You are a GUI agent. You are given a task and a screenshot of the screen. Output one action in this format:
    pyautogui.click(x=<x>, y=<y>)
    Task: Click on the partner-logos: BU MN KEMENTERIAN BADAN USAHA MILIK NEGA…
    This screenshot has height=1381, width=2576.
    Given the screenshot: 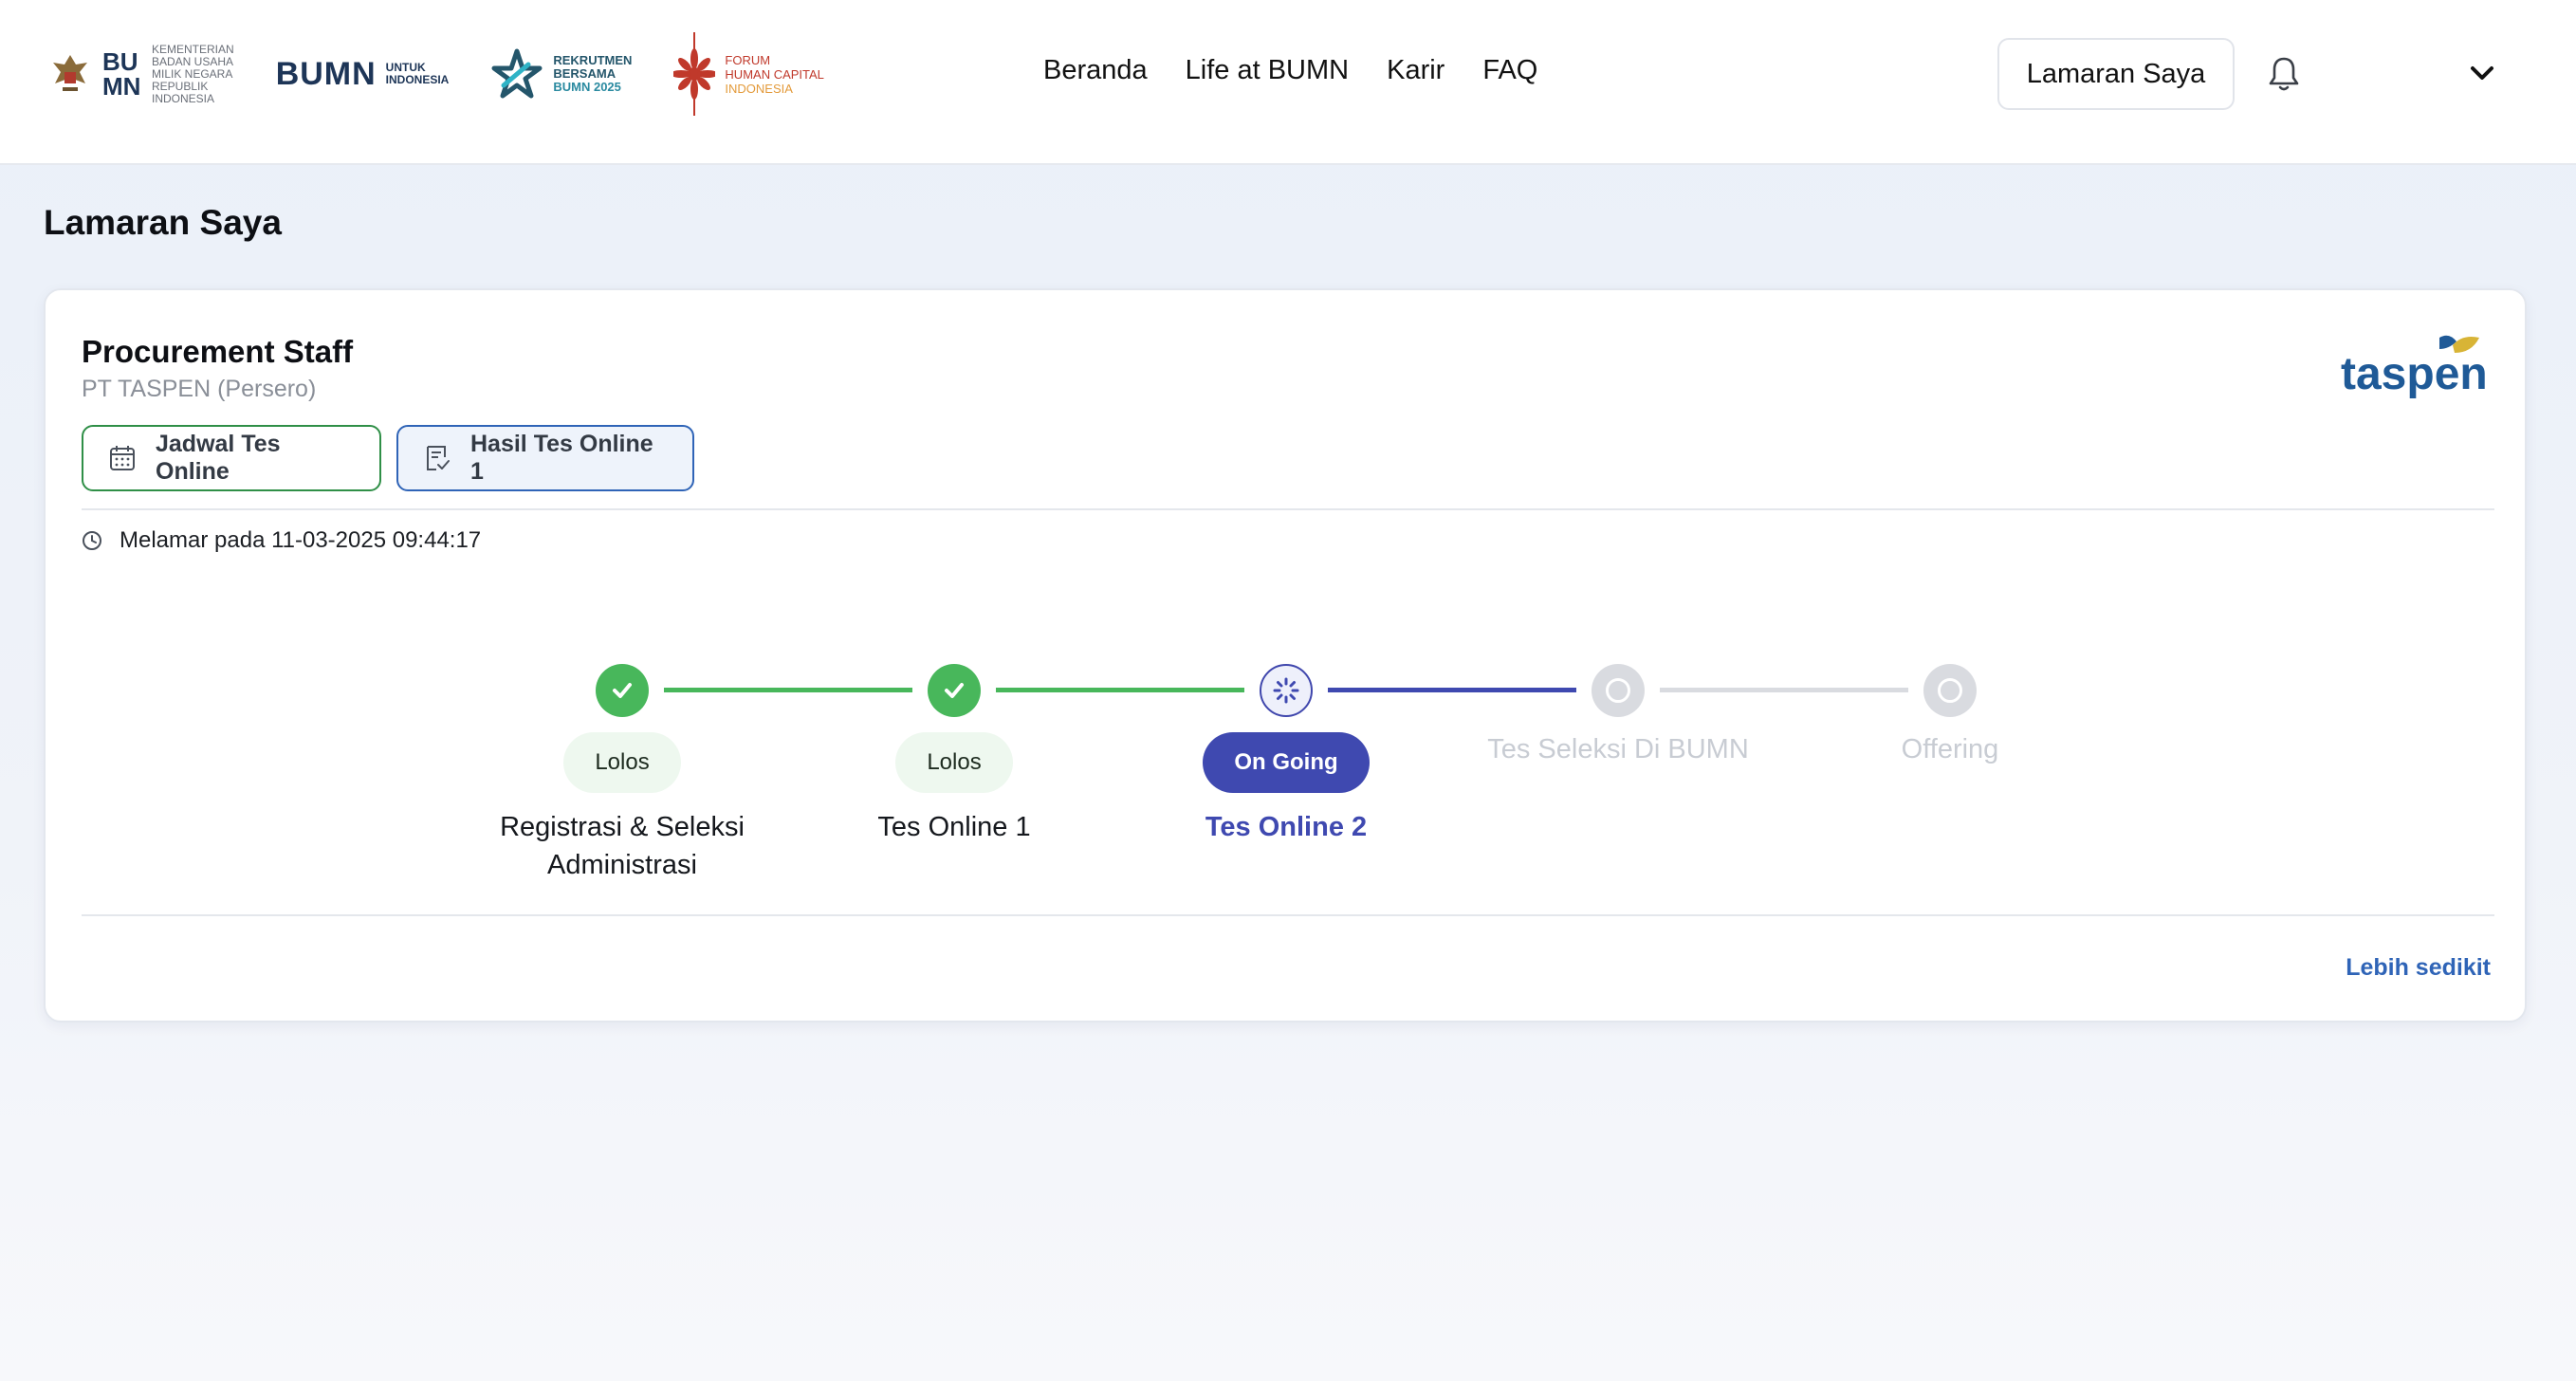 What is the action you would take?
    pyautogui.click(x=436, y=74)
    